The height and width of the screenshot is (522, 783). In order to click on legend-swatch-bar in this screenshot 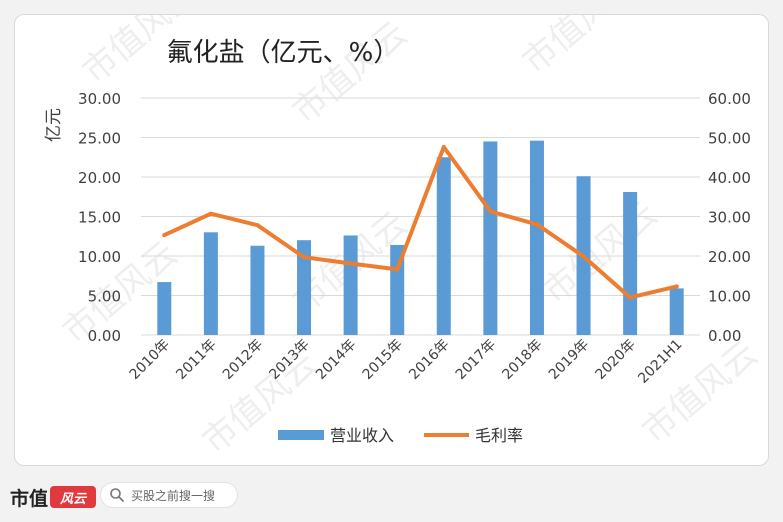, I will do `click(301, 435)`.